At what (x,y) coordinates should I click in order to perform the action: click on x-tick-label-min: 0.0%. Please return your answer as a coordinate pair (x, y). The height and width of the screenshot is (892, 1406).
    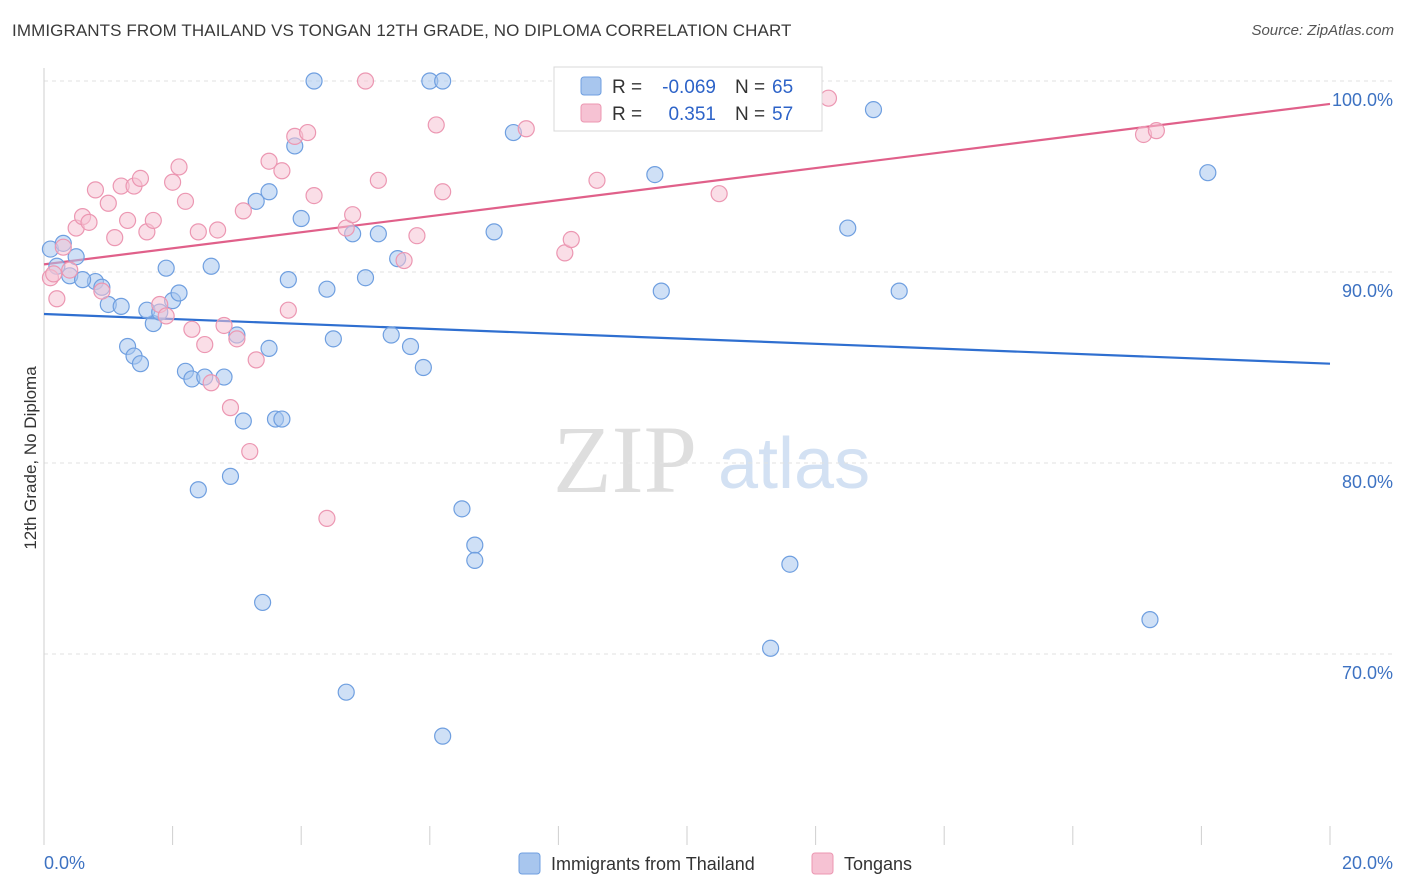
    Looking at the image, I should click on (64, 863).